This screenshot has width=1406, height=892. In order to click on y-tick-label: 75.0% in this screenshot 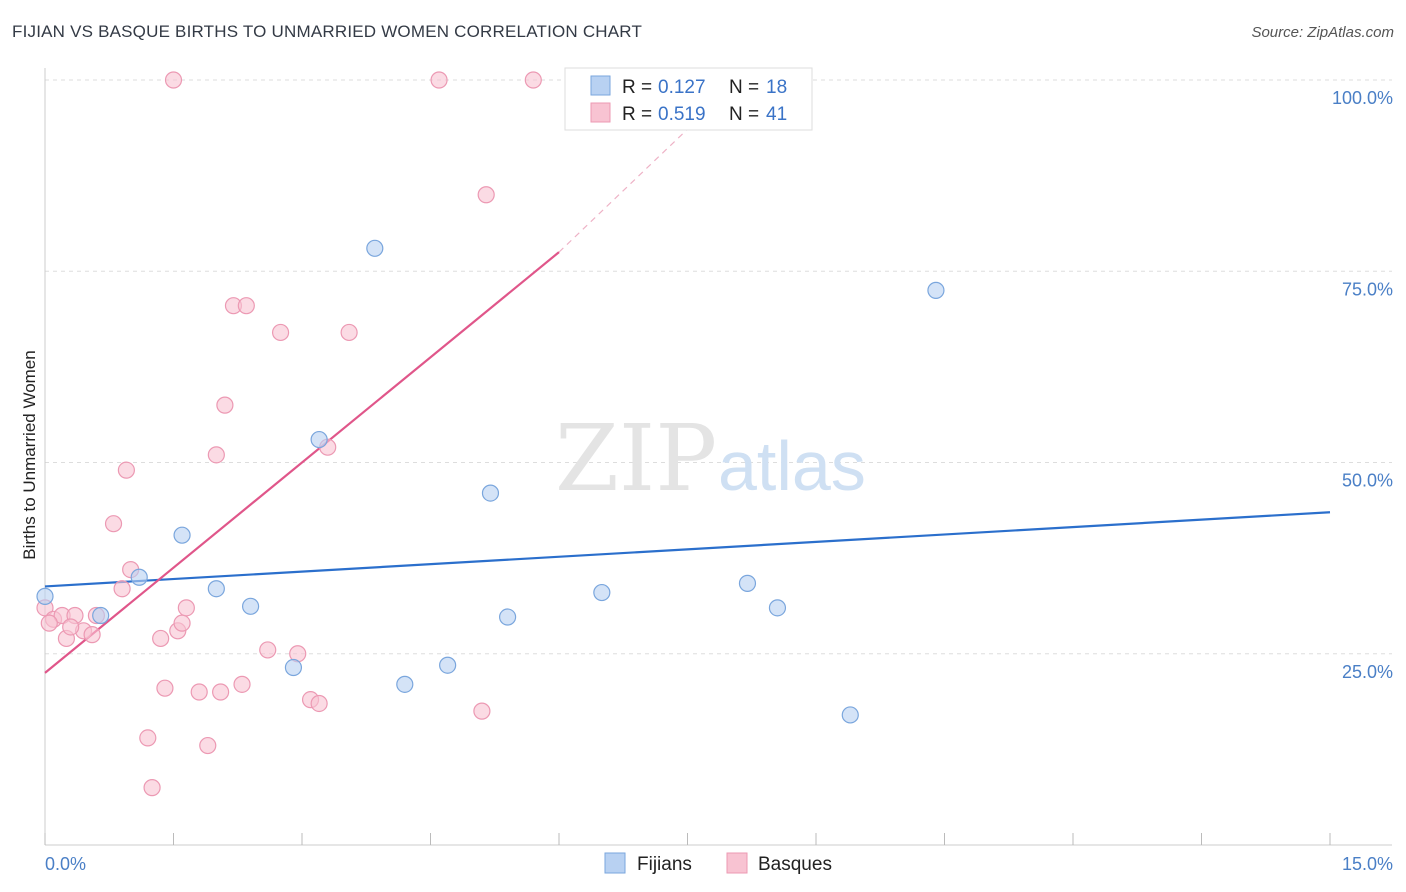, I will do `click(1367, 289)`.